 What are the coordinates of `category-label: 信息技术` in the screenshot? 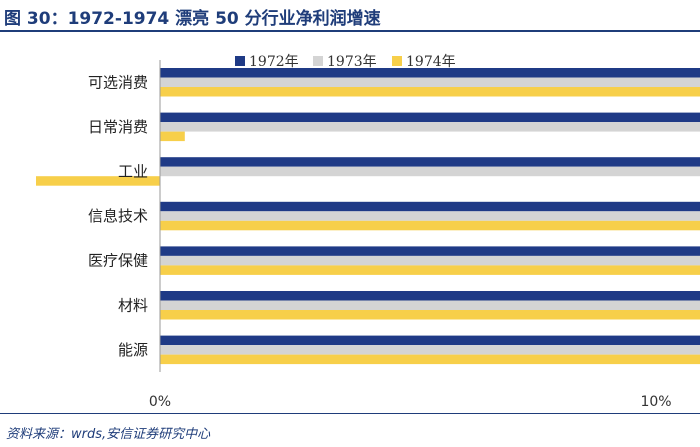 It's located at (118, 216).